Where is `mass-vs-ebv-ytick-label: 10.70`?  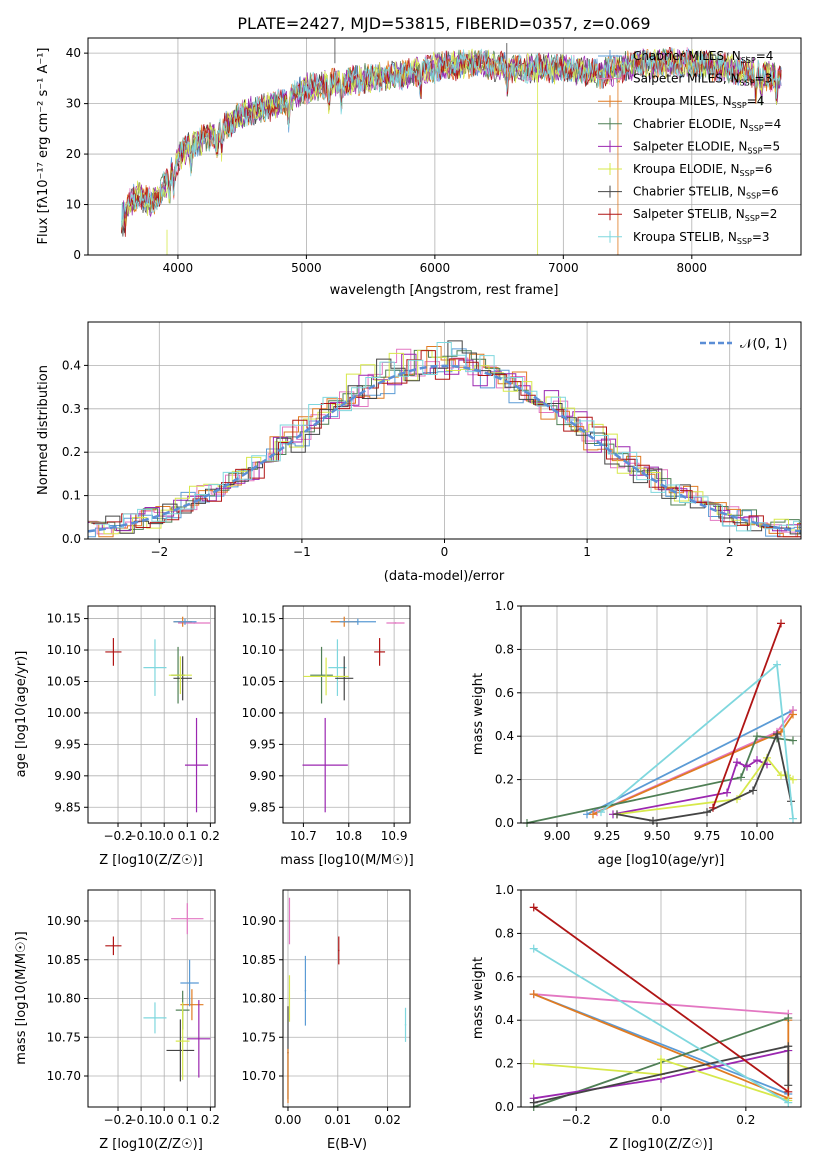 mass-vs-ebv-ytick-label: 10.70 is located at coordinates (259, 1076).